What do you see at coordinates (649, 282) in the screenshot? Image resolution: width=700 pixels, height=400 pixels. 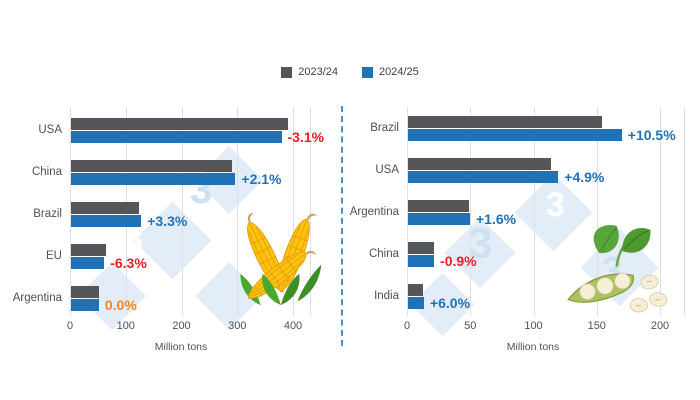 I see `soy-bean` at bounding box center [649, 282].